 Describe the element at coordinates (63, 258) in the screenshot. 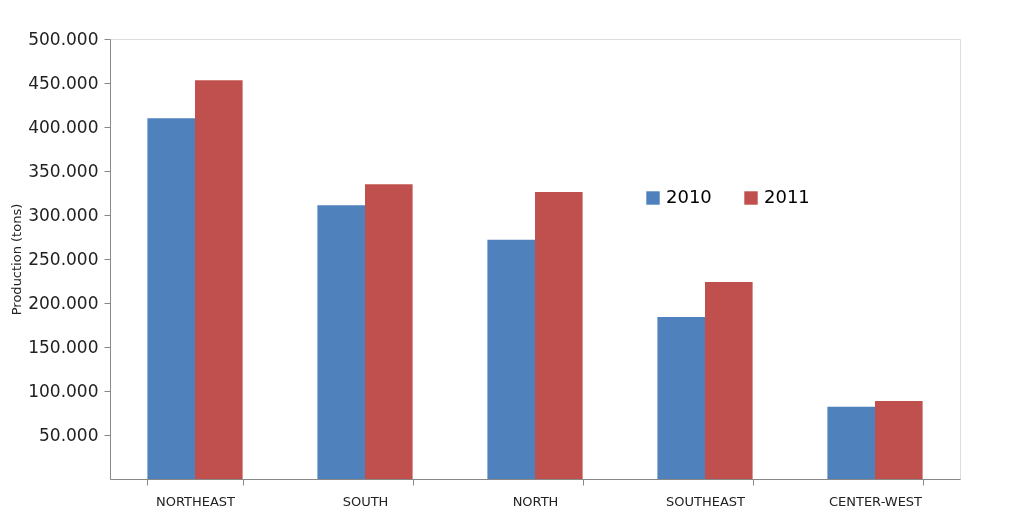

I see `y-tick-label: 250.000` at that location.